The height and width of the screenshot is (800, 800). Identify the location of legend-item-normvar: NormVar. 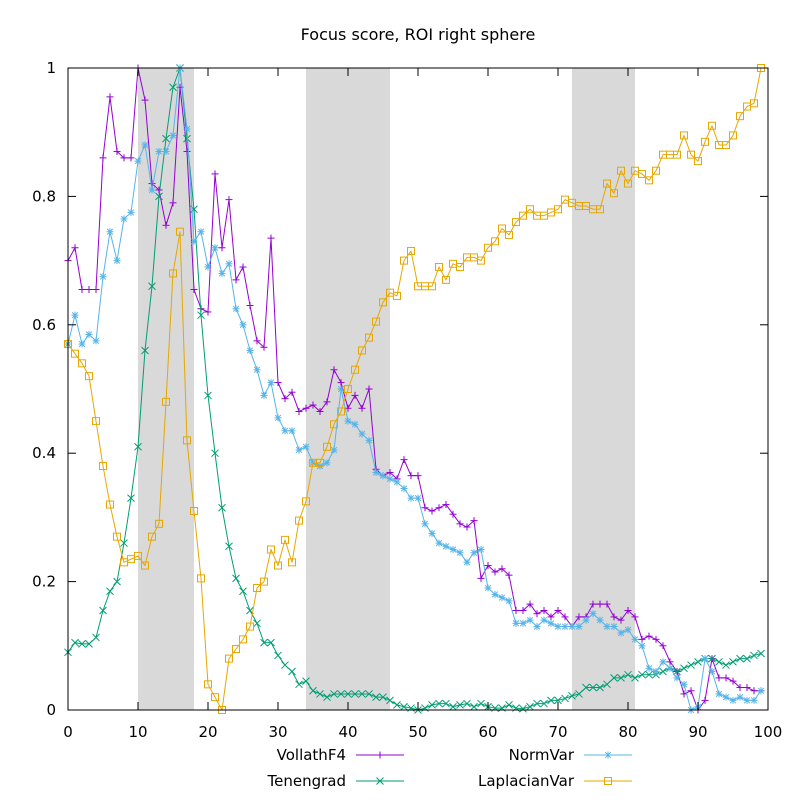
(570, 755).